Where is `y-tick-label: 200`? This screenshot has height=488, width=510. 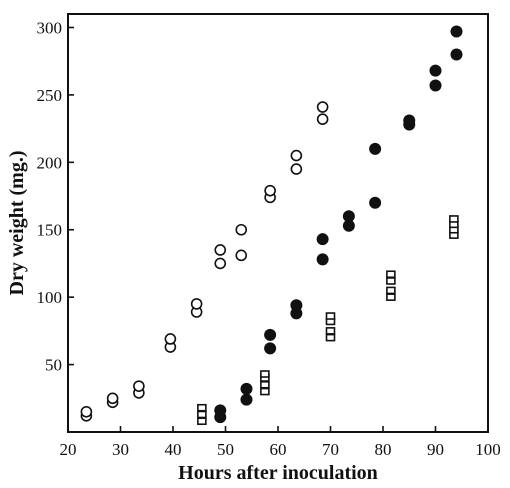
y-tick-label: 200 is located at coordinates (50, 162).